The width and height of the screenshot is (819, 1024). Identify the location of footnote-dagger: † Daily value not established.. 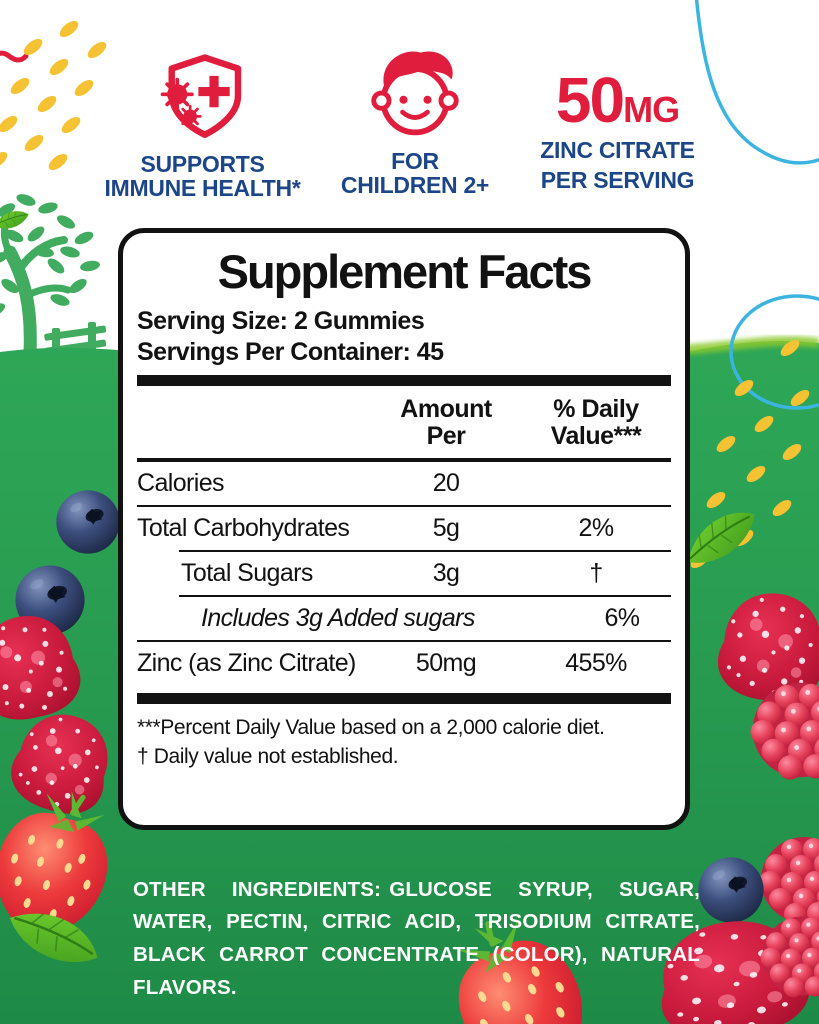
(268, 756).